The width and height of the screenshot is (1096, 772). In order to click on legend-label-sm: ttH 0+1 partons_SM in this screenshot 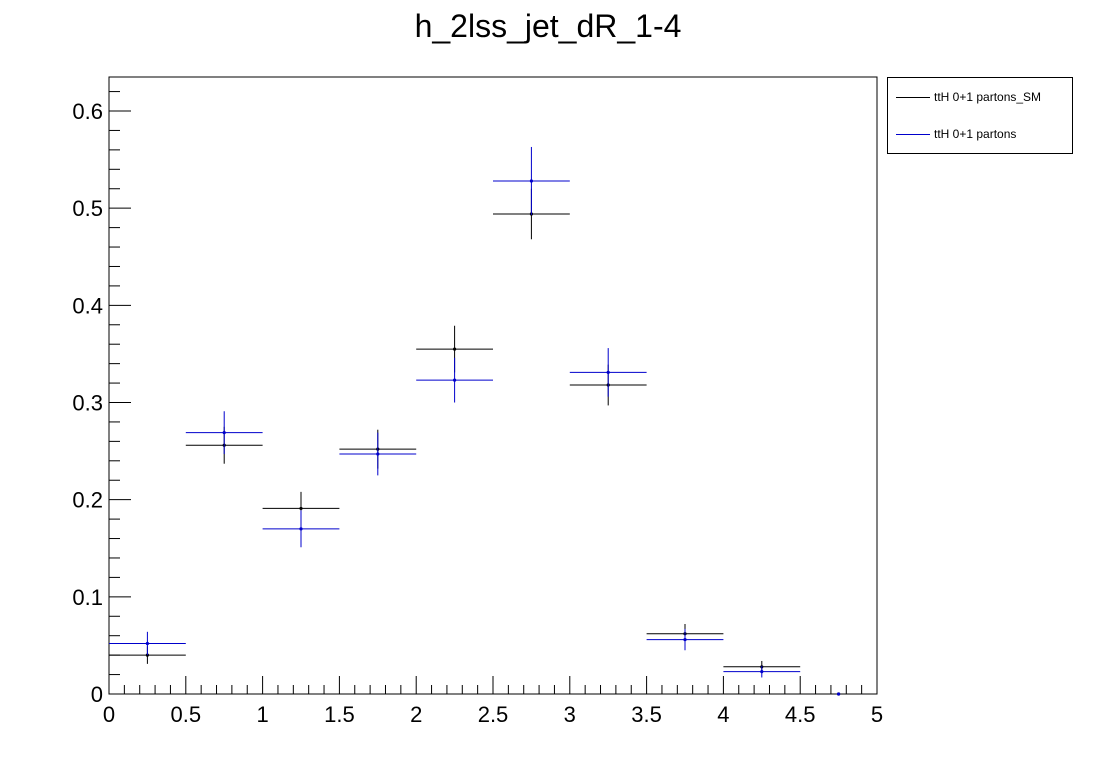, I will do `click(988, 97)`.